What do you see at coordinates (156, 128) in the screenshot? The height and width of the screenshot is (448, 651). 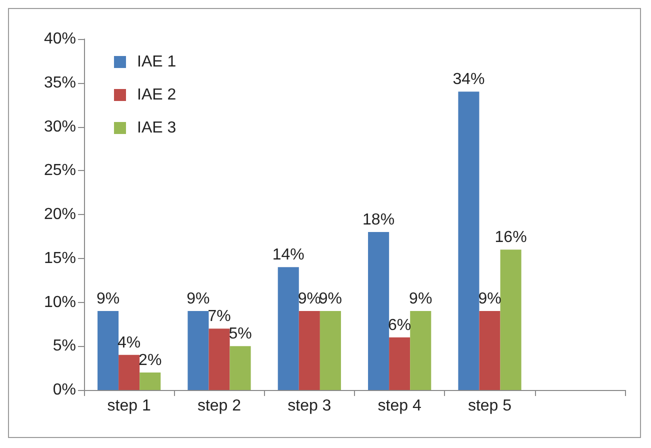 I see `legend-label: IAE 3` at bounding box center [156, 128].